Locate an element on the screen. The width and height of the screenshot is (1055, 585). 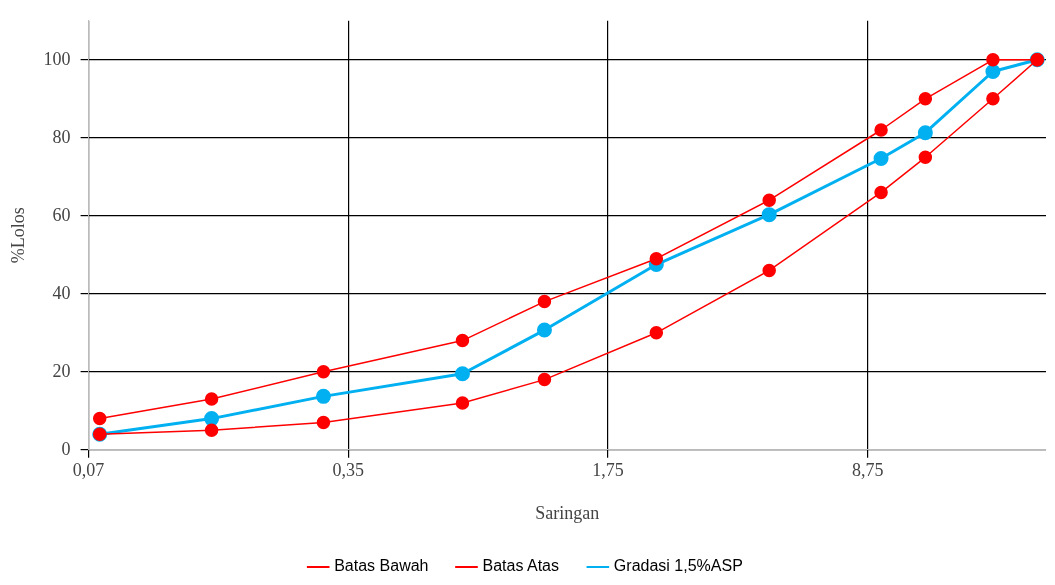
x-tick-label: 0,07 is located at coordinates (88, 470).